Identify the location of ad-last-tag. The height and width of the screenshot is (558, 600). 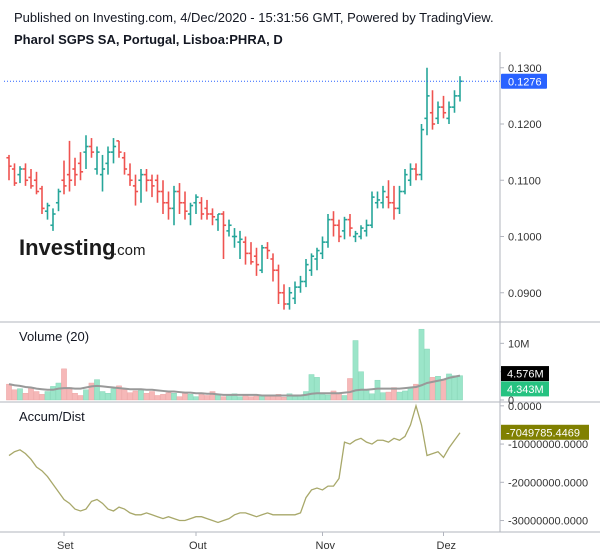
(545, 432).